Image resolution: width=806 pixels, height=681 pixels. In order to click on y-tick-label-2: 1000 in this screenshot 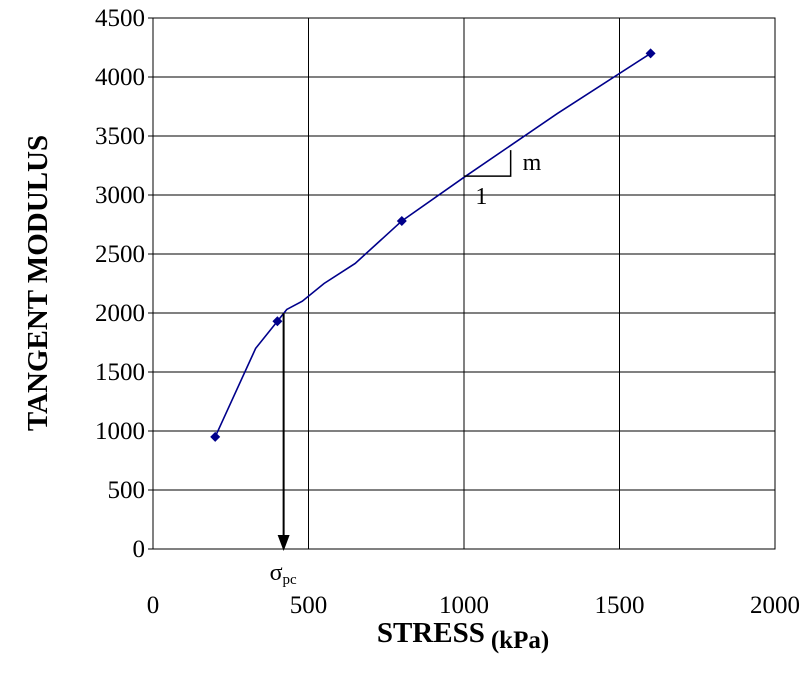, I will do `click(120, 431)`.